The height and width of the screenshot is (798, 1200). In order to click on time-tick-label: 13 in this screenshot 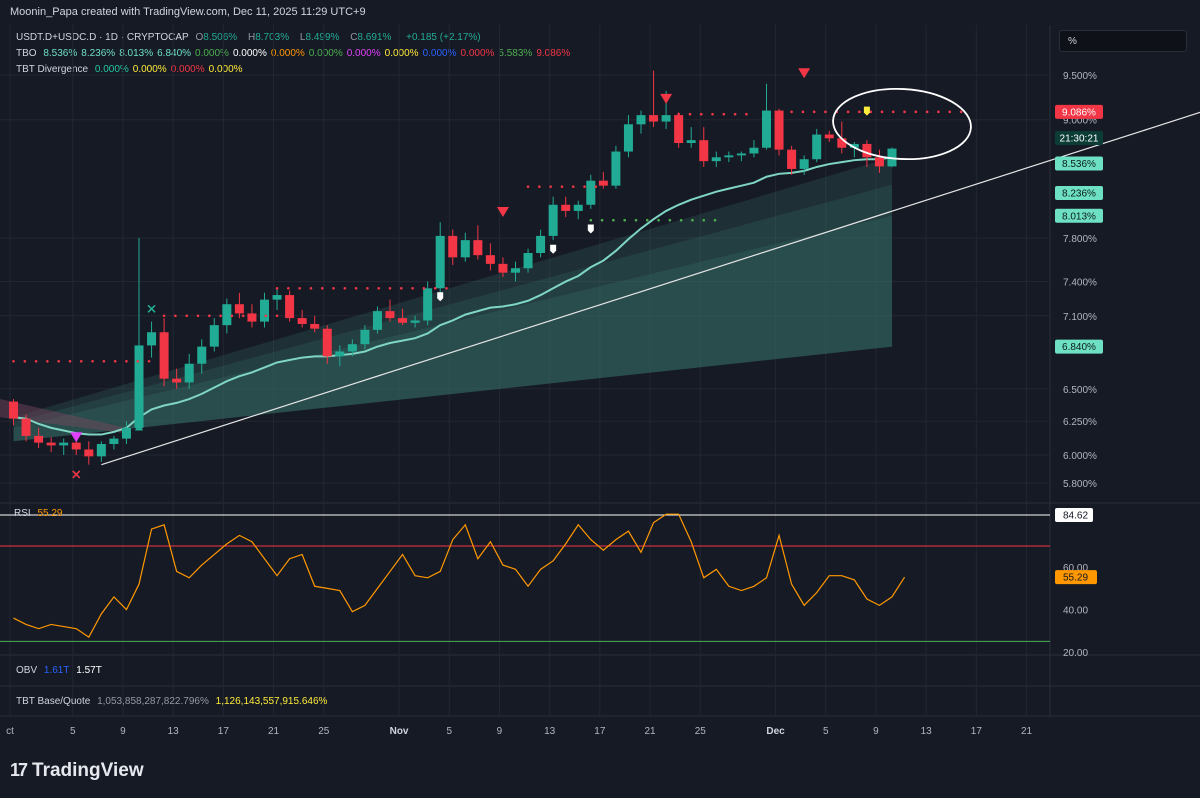, I will do `click(927, 731)`.